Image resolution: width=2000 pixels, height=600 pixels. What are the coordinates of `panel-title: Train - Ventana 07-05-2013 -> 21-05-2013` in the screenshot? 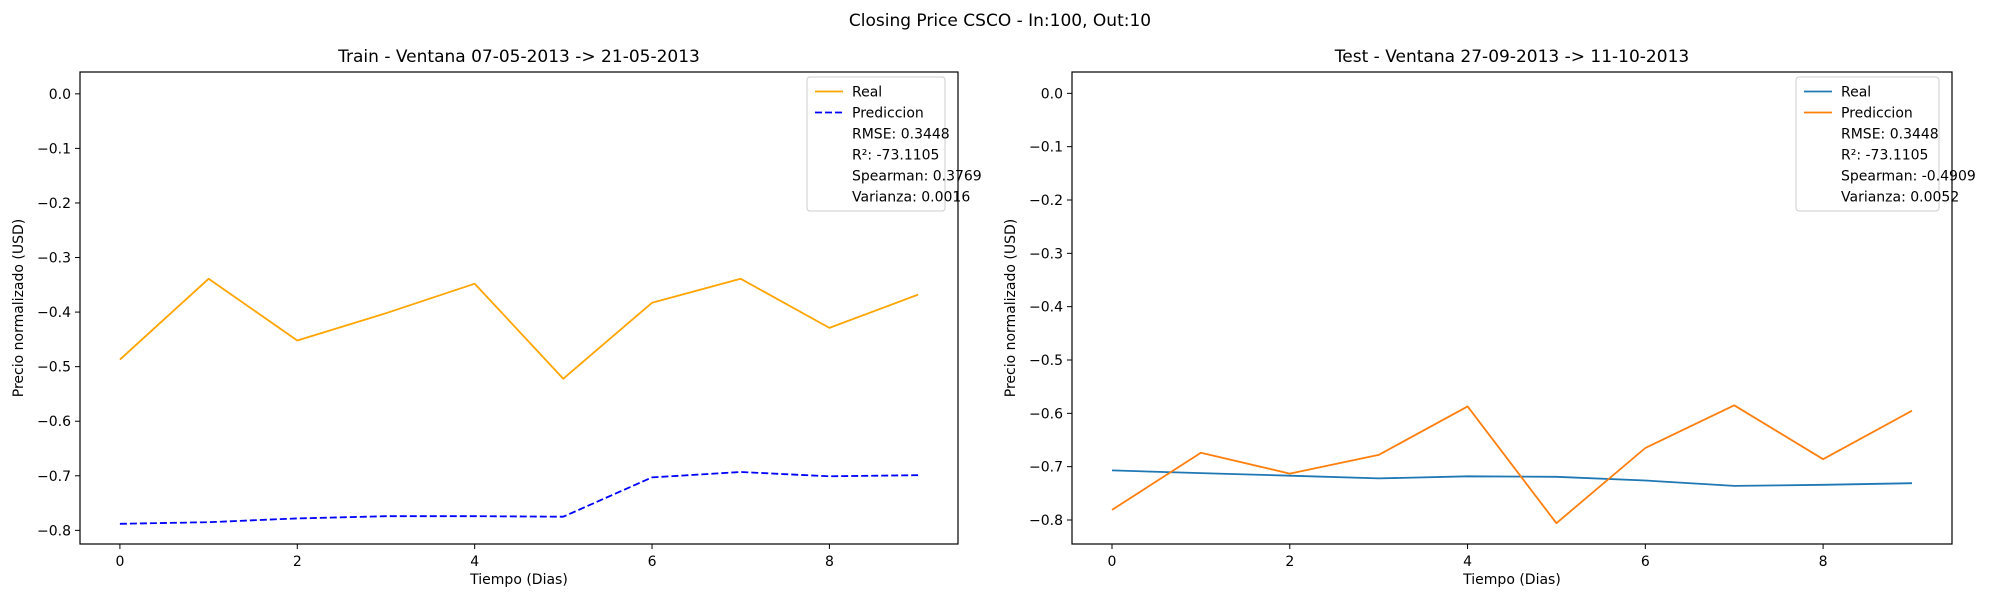 It's located at (518, 57).